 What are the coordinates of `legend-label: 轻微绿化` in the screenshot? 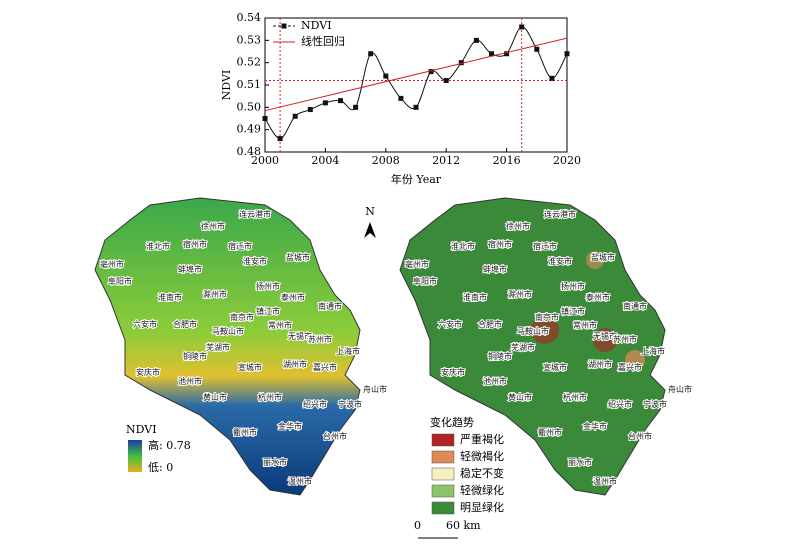 It's located at (482, 490).